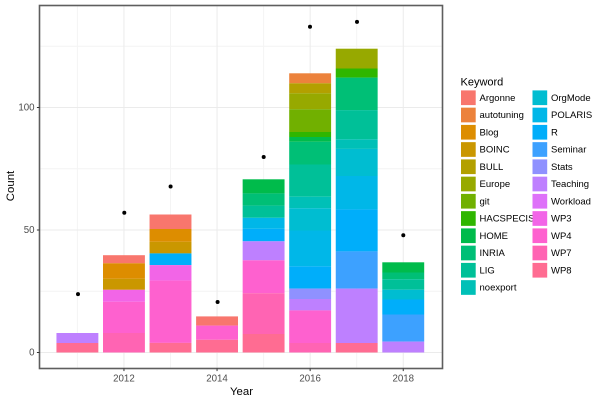 This screenshot has width=600, height=405. What do you see at coordinates (482, 83) in the screenshot?
I see `svg-text: Keyword` at bounding box center [482, 83].